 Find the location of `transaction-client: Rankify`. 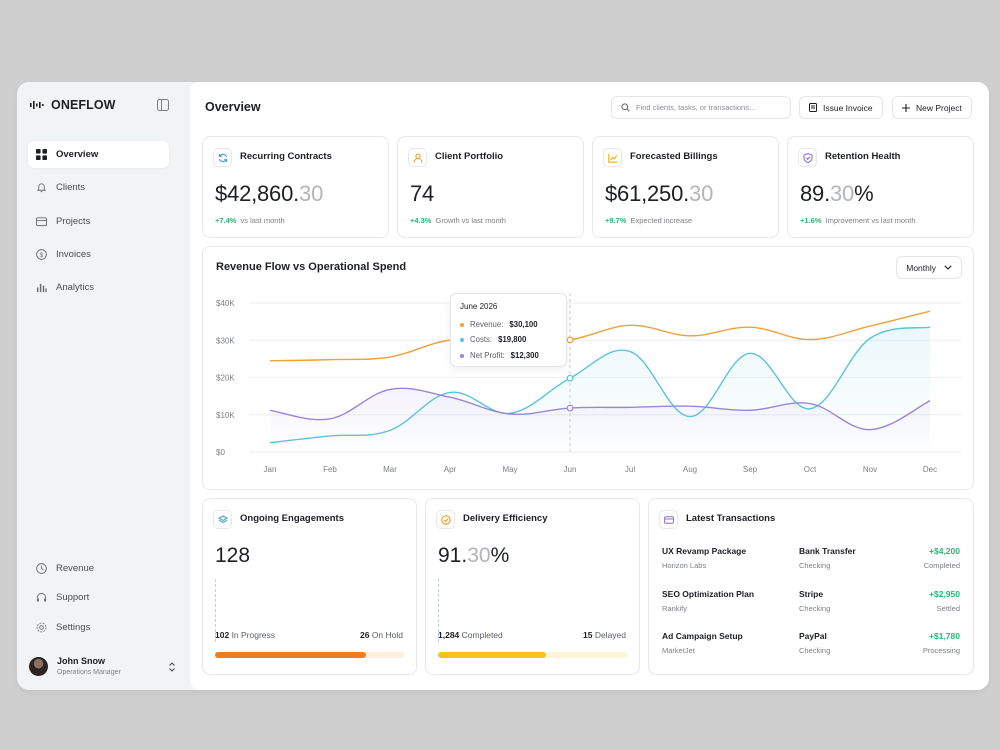

transaction-client: Rankify is located at coordinates (675, 608).